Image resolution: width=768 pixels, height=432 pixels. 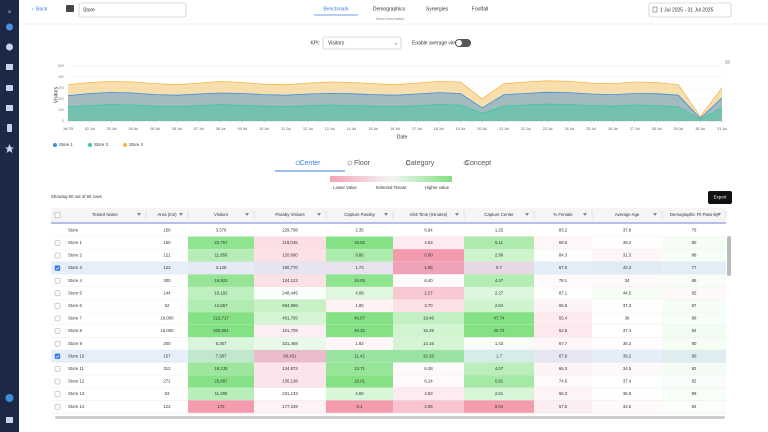 I want to click on legend-label: Store 1, so click(x=66, y=144).